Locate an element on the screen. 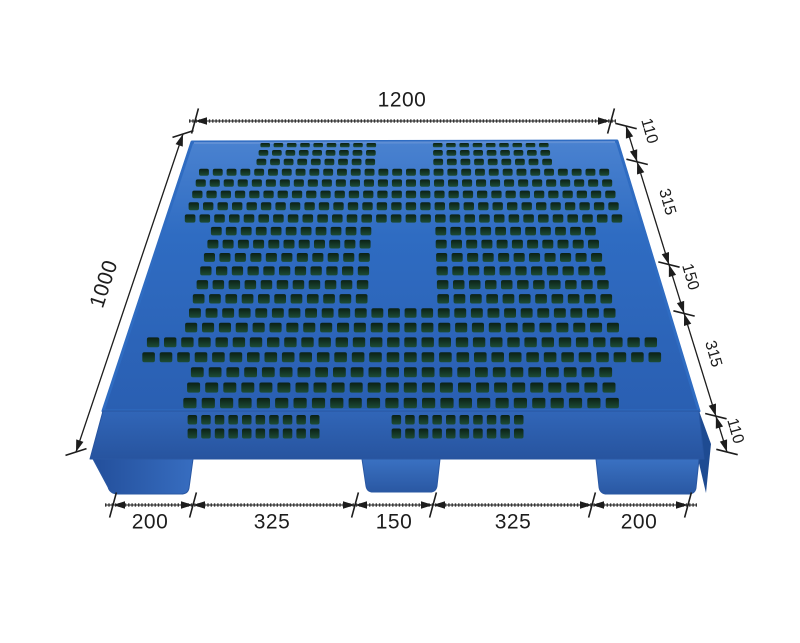  pallet-deck-rim-highlight is located at coordinates (404, 142).